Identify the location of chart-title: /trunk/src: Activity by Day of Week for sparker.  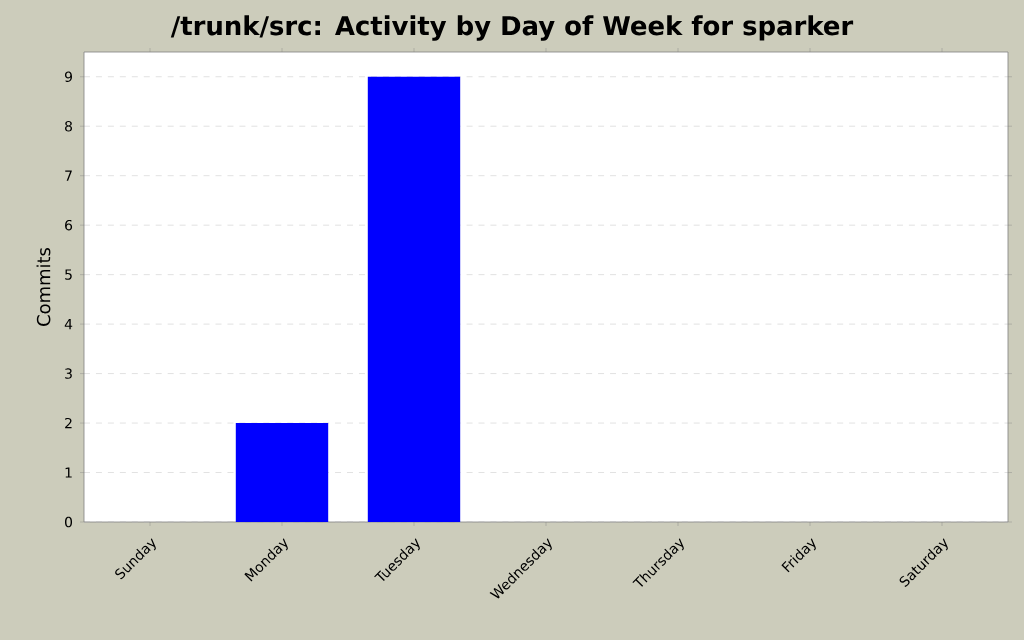
(512, 28).